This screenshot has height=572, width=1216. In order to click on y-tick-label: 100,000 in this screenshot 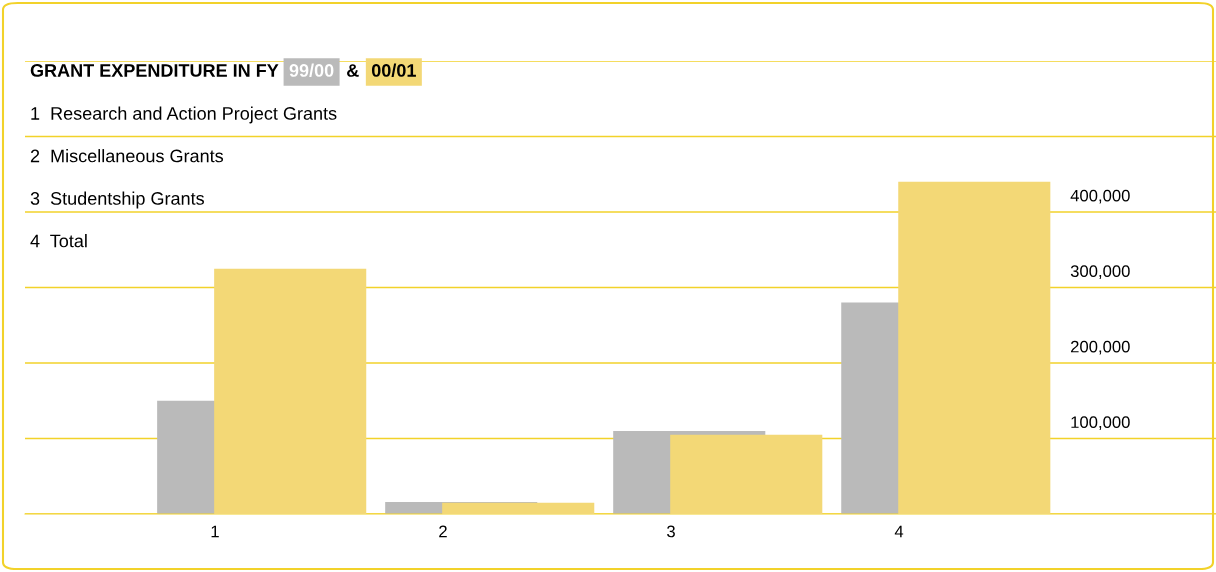, I will do `click(1100, 423)`.